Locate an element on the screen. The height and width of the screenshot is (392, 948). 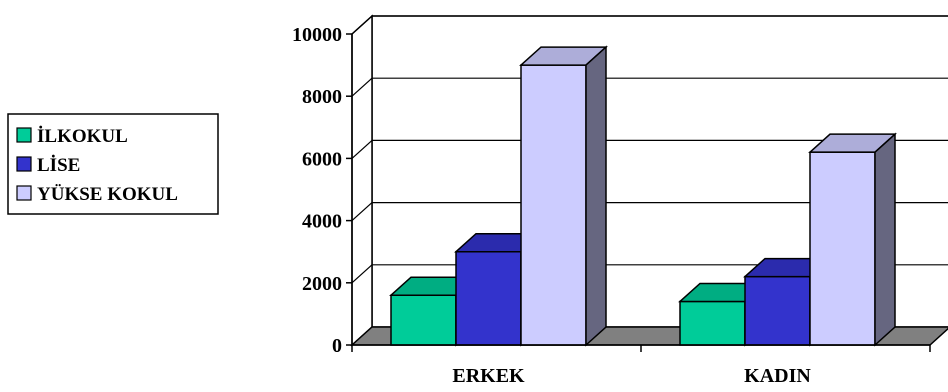
y-tick-label: 4000 is located at coordinates (322, 222).